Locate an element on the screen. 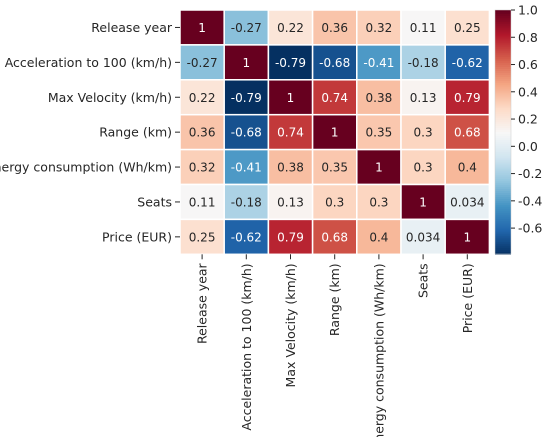  colorbar-tick-label: -0.4 is located at coordinates (530, 200).